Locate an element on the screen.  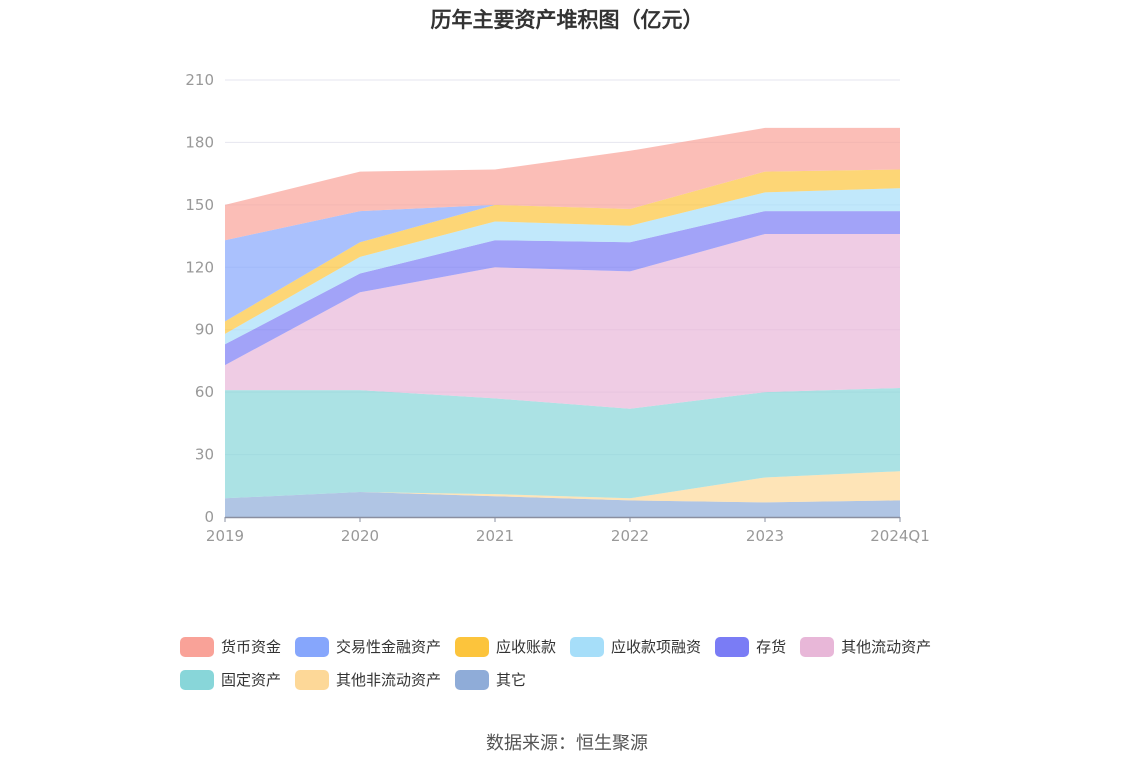
x-tick-labels: 2019 2020 2021 2022 2023 2024Q1 is located at coordinates (568, 536).